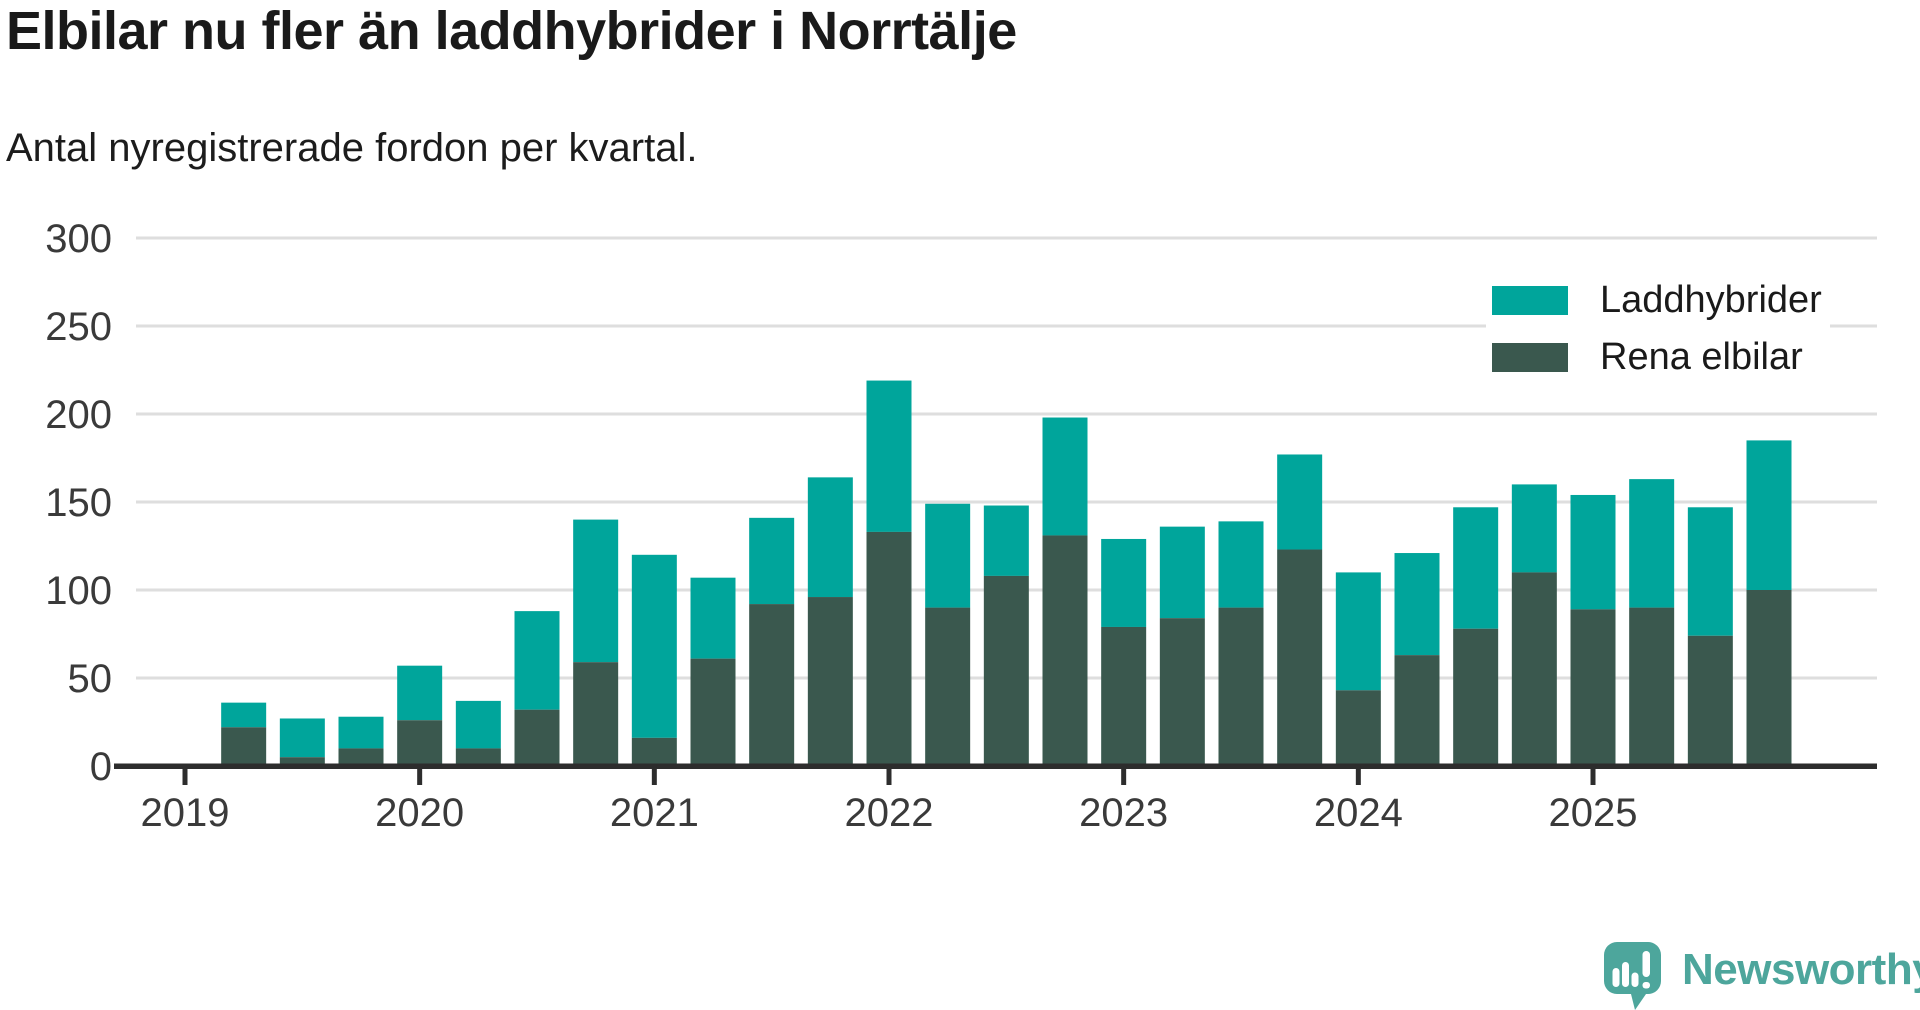 Image resolution: width=1920 pixels, height=1010 pixels. I want to click on legend-swatch-rena-elbilar, so click(1530, 357).